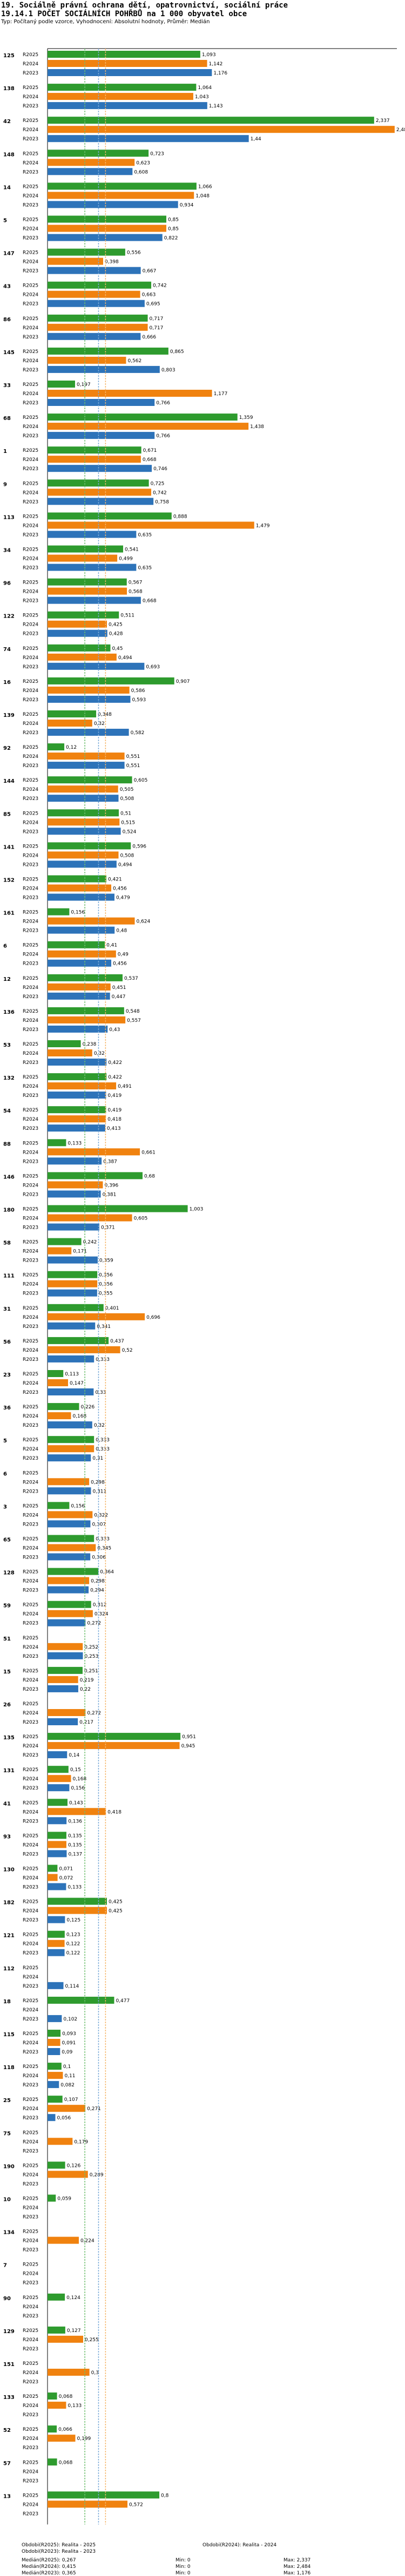 The height and width of the screenshot is (2576, 405). I want to click on data-label: 0,425, so click(116, 625).